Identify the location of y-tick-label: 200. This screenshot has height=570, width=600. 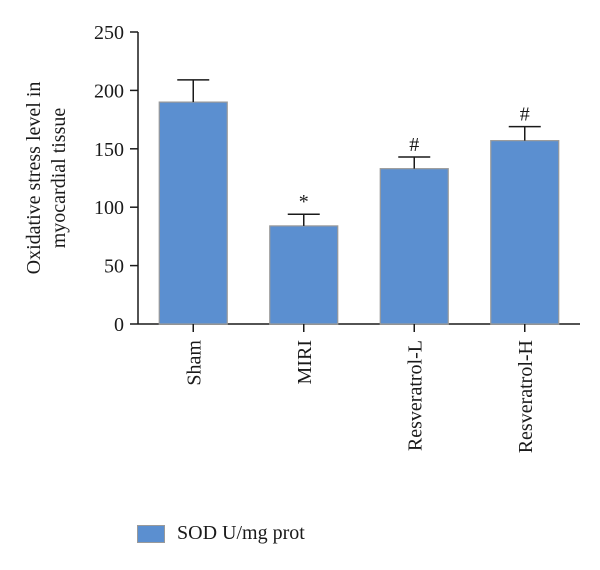
(109, 91).